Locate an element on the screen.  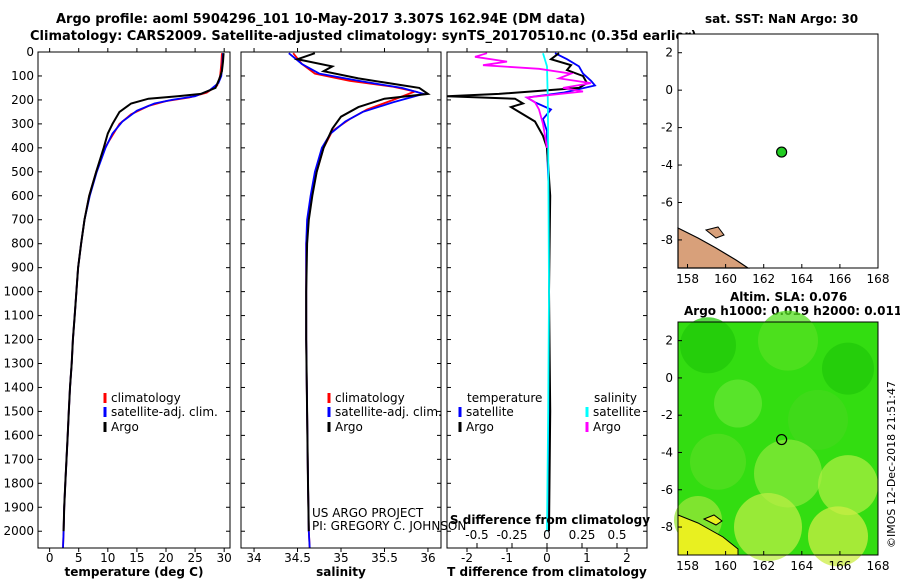
x-tick-label: 36 is located at coordinates (427, 558).